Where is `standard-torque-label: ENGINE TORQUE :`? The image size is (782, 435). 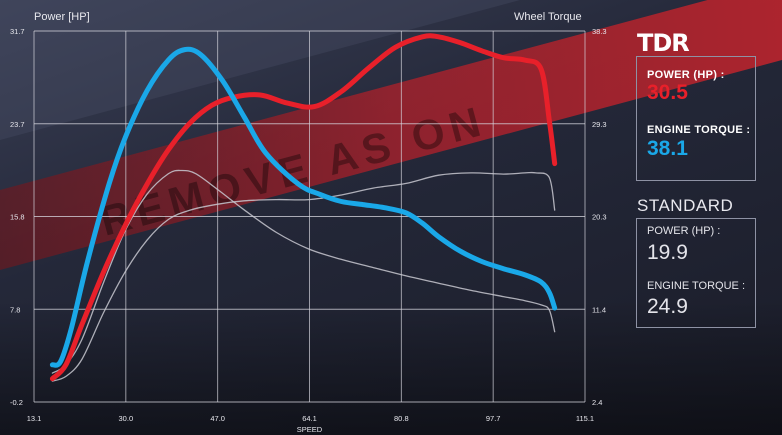
standard-torque-label: ENGINE TORQUE : is located at coordinates (696, 286).